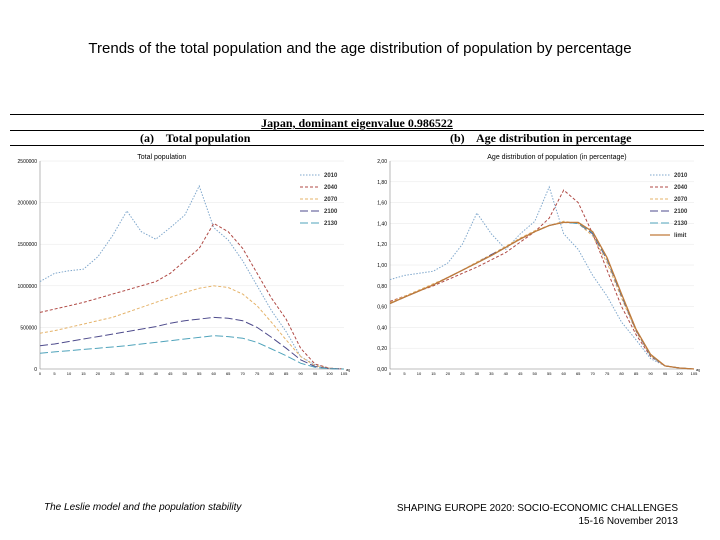 This screenshot has height=540, width=720. Describe the element at coordinates (681, 176) in the screenshot. I see `legend-label-2010: 2010` at that location.